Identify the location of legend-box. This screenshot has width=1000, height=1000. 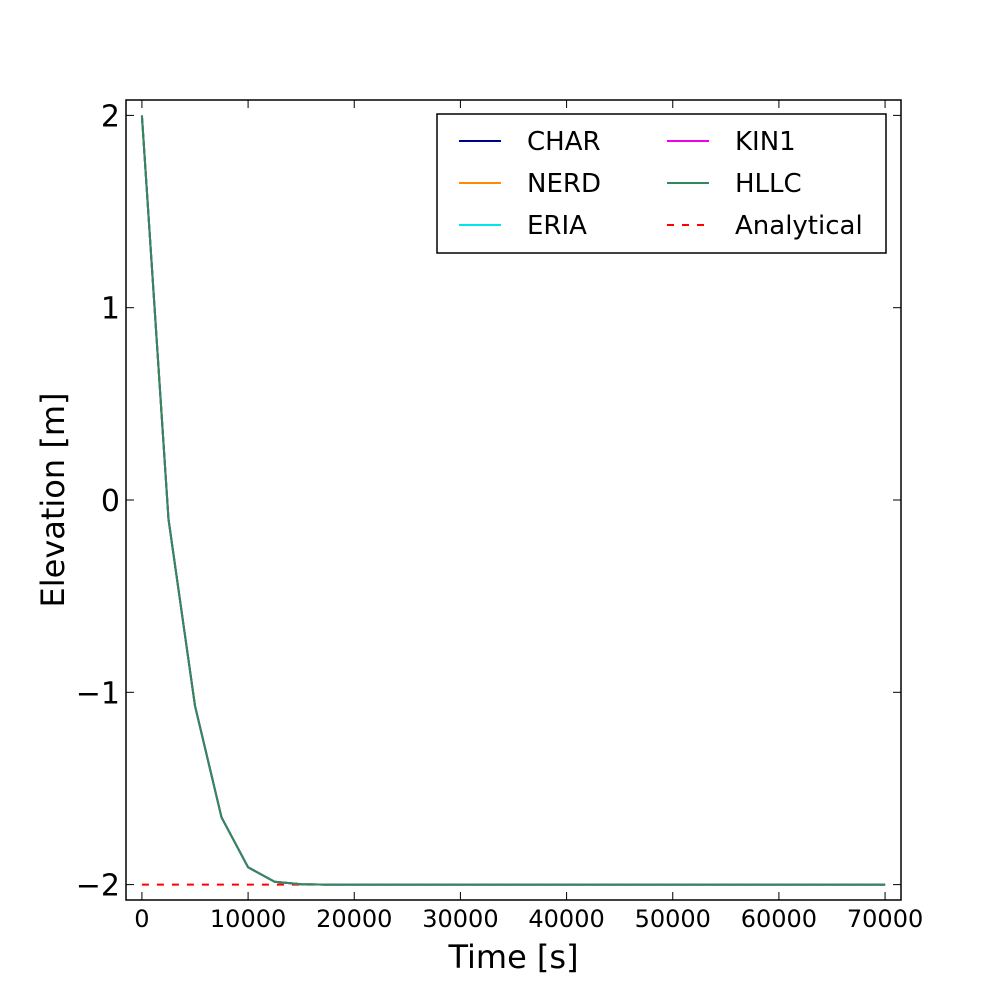
(661, 183).